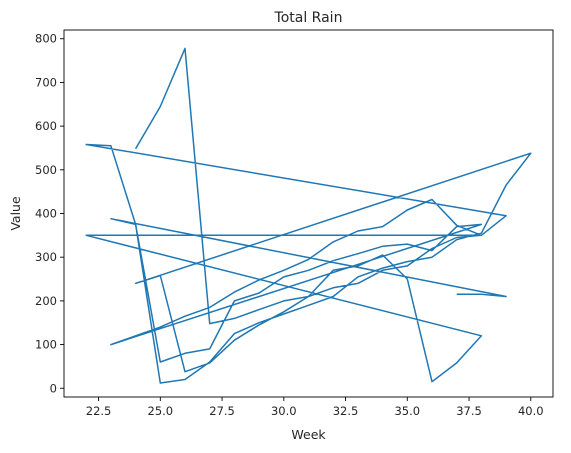 Image resolution: width=571 pixels, height=453 pixels. I want to click on x-axis-title: Week, so click(308, 434).